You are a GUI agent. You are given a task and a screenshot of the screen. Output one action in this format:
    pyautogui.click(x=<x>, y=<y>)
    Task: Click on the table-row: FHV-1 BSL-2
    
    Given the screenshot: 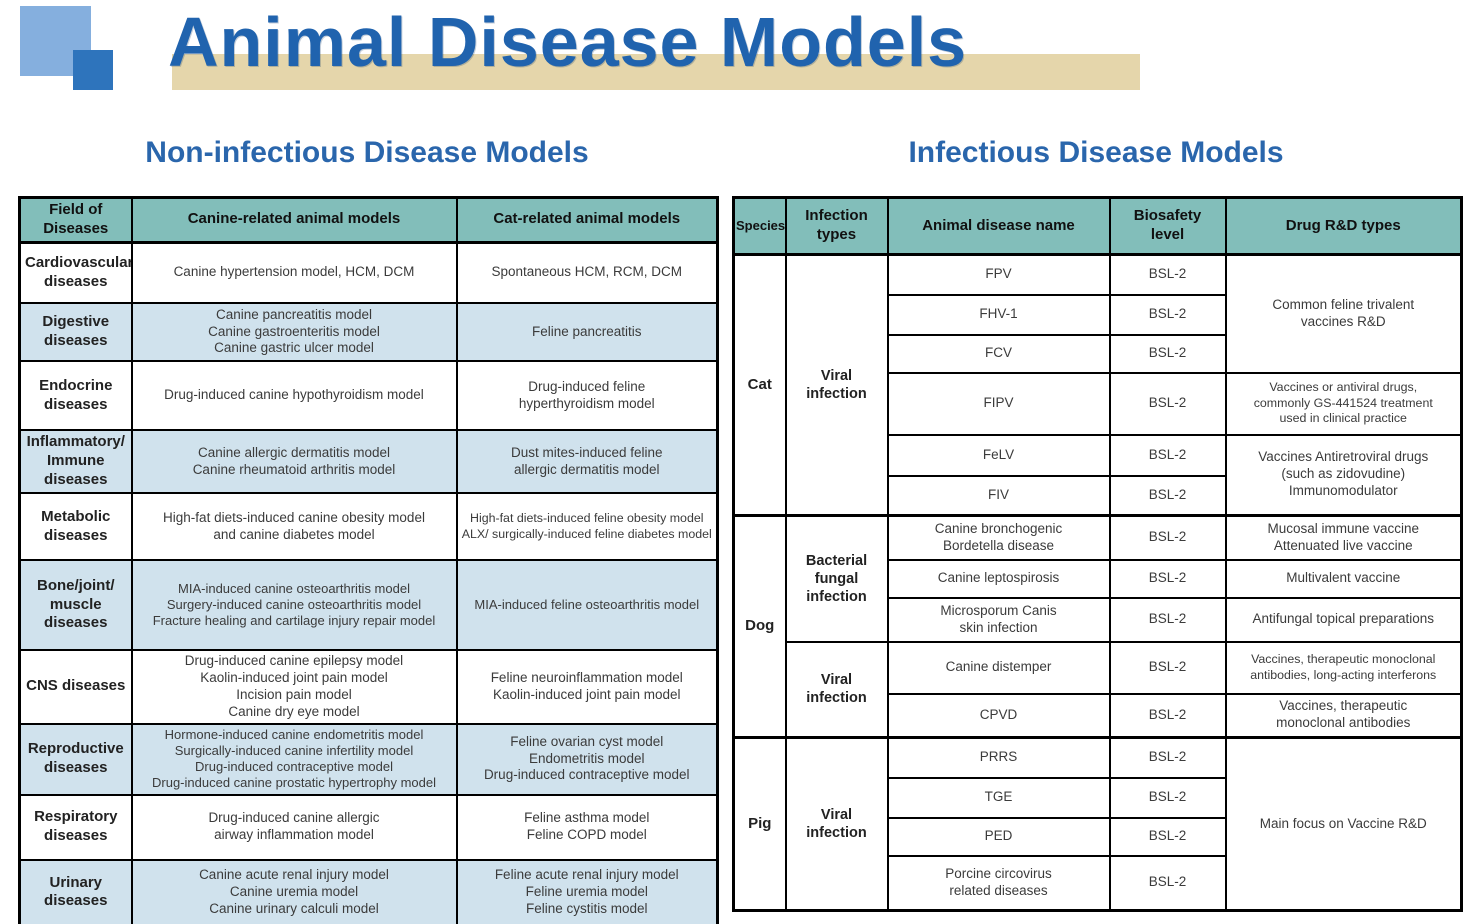 What is the action you would take?
    pyautogui.click(x=1098, y=314)
    